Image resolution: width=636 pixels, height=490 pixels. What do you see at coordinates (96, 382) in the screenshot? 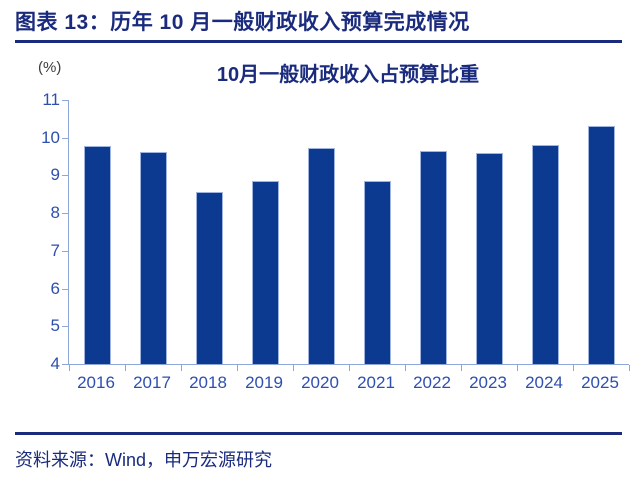
I see `x-tick-label-2016: 2016` at bounding box center [96, 382].